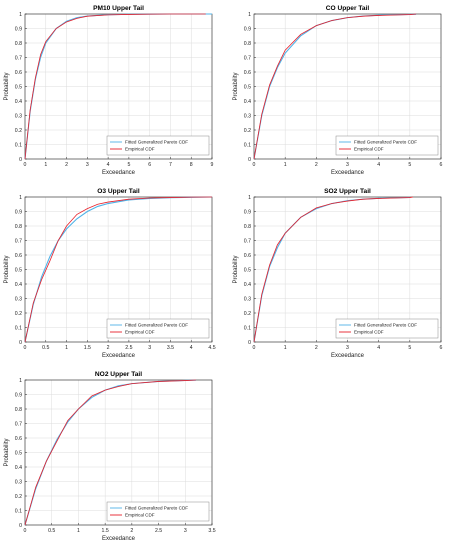 Image resolution: width=458 pixels, height=550 pixels. What do you see at coordinates (118, 191) in the screenshot?
I see `chart-title: O3 Upper Tail` at bounding box center [118, 191].